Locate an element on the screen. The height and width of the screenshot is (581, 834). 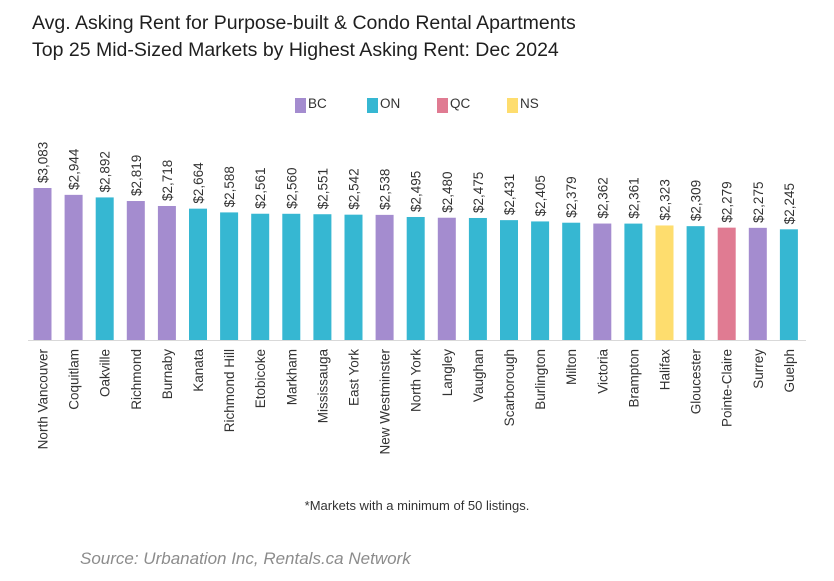
category-label: East York is located at coordinates (354, 377).